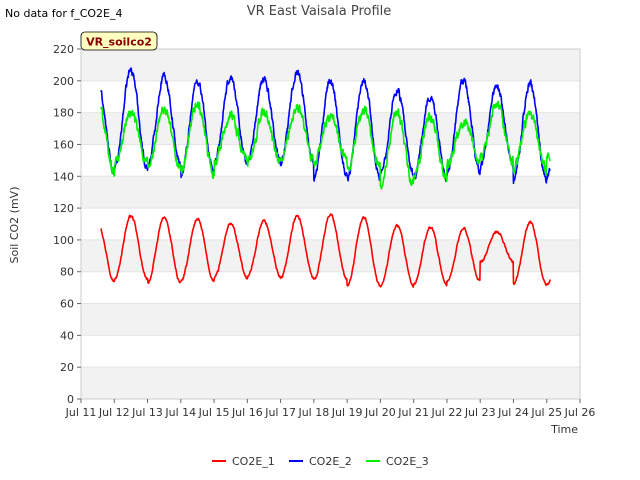  Describe the element at coordinates (214, 412) in the screenshot. I see `x-tick-label: Jul 15` at that location.